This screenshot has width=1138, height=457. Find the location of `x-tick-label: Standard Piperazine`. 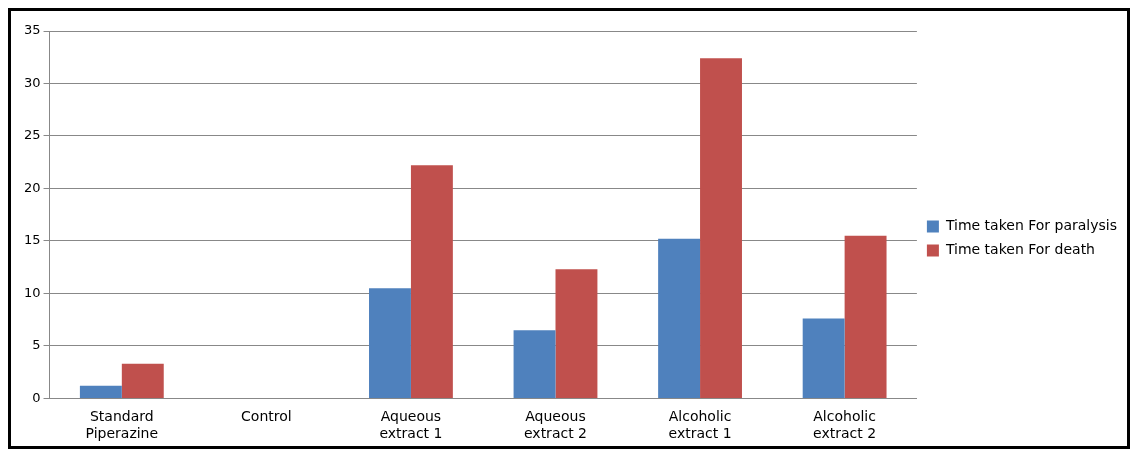

x-tick-label: Standard Piperazine is located at coordinates (122, 425).